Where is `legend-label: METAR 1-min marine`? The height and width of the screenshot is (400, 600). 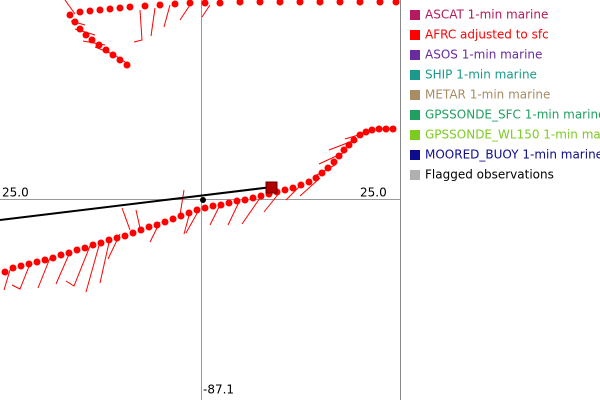 legend-label: METAR 1-min marine is located at coordinates (487, 95).